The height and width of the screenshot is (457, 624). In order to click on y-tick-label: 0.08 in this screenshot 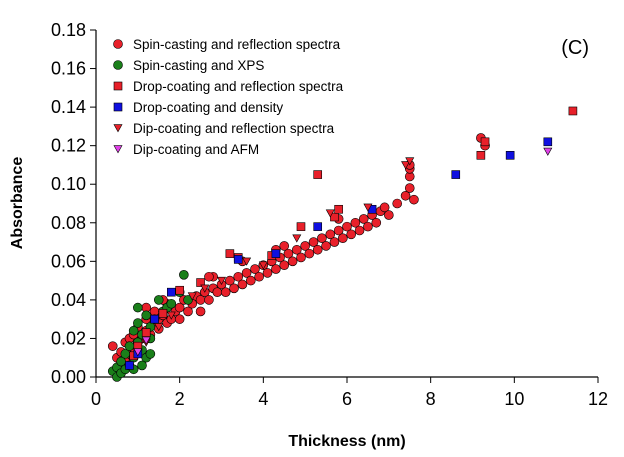, I will do `click(68, 223)`.